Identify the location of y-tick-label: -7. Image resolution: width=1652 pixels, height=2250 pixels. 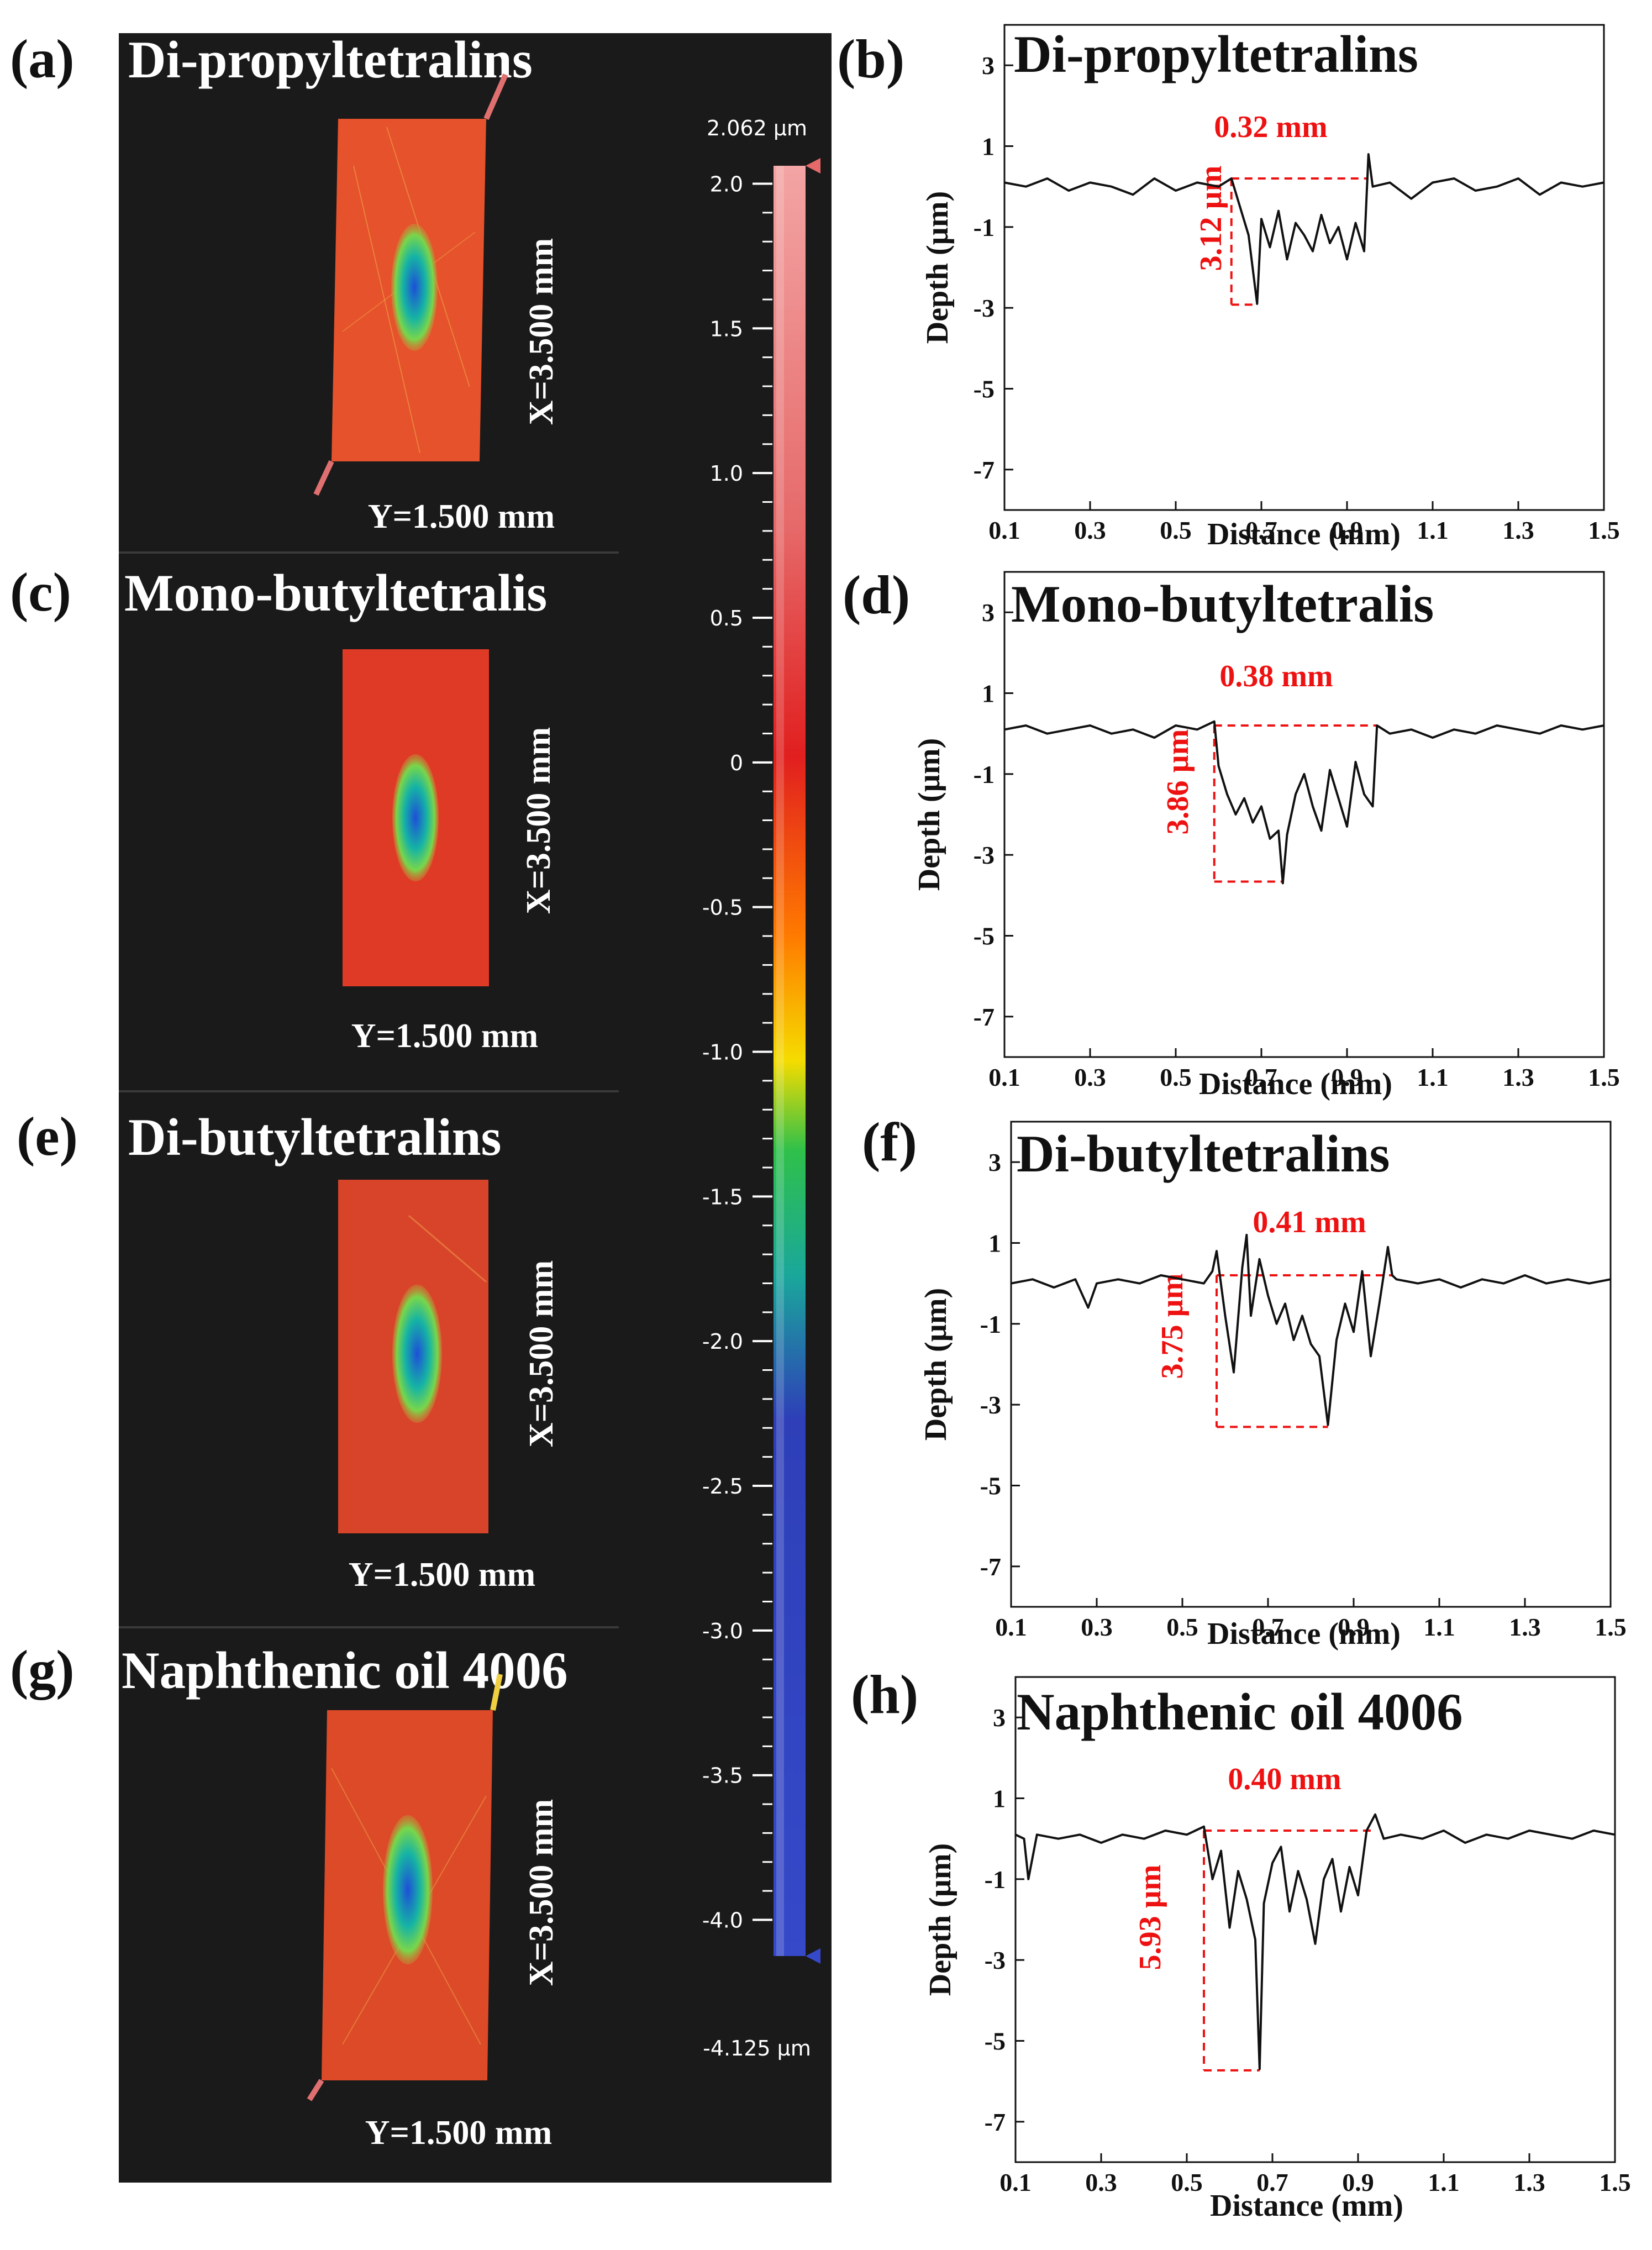
(984, 470).